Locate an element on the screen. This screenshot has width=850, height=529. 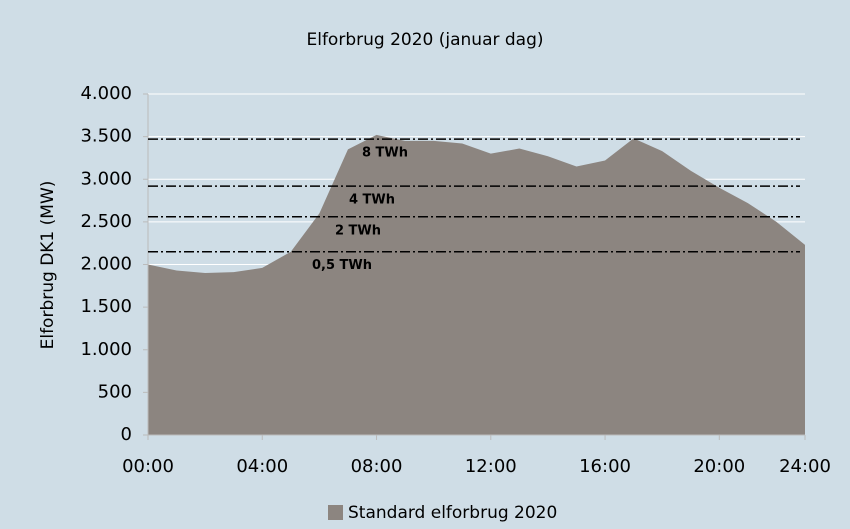
y-tick-label: 3.500 is located at coordinates (106, 136).